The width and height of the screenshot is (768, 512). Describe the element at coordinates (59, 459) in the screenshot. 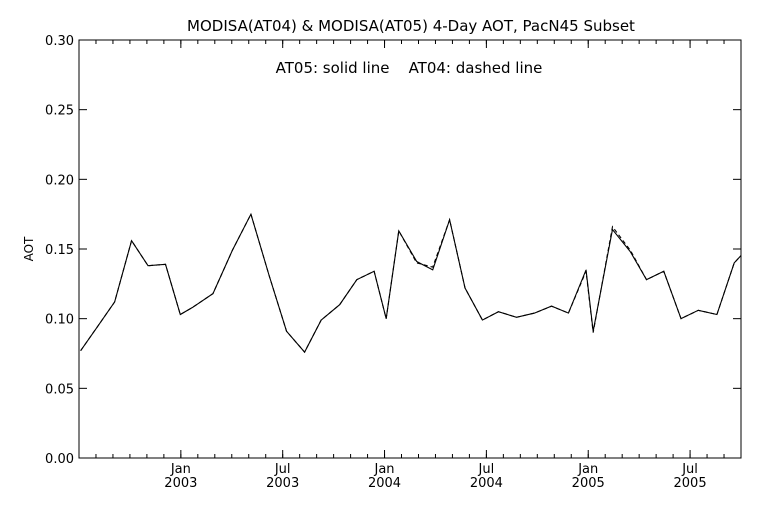

I see `y-tick-label: 0.00` at that location.